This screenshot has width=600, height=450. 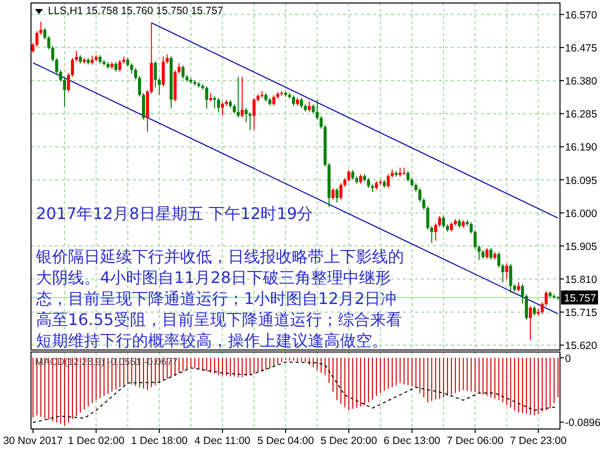 What do you see at coordinates (96, 441) in the screenshot?
I see `x-tick-label: 1 Dec 02:00` at bounding box center [96, 441].